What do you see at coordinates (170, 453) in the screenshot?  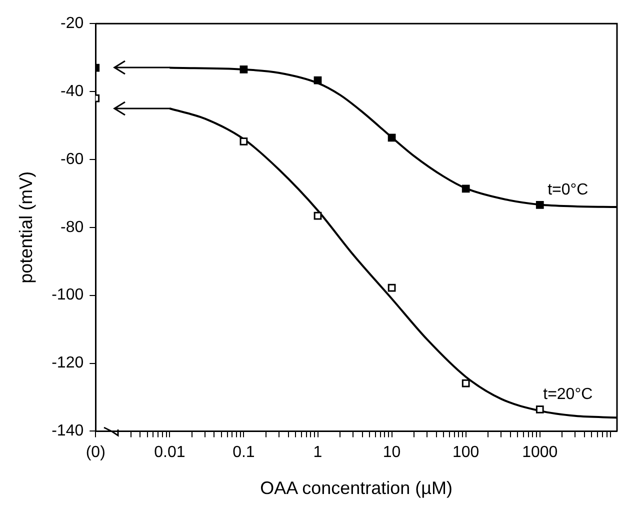 I see `x-tick-label: 0.01` at bounding box center [170, 453].